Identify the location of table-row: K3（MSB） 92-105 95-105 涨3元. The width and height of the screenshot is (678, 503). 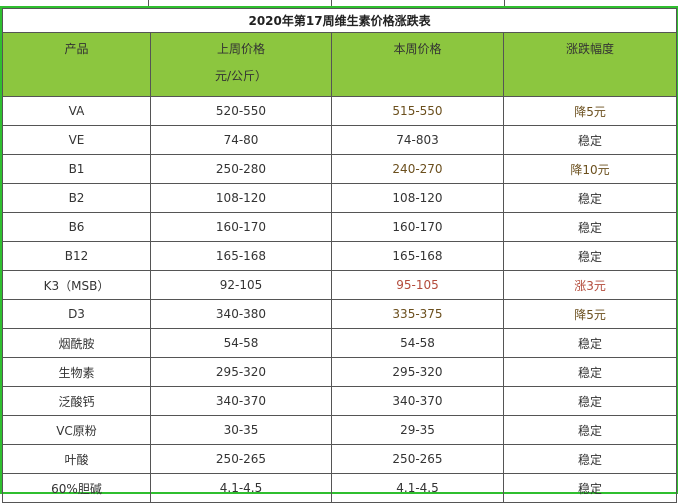
(340, 285).